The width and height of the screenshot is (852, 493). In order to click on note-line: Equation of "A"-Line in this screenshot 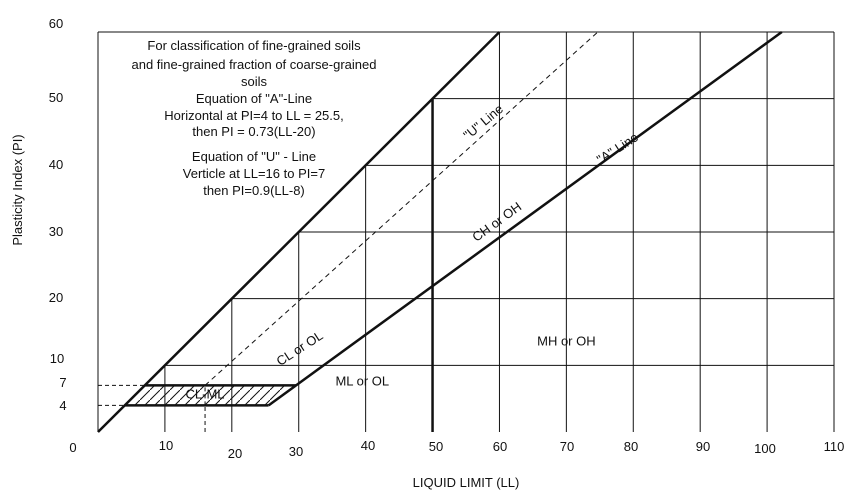, I will do `click(254, 98)`.